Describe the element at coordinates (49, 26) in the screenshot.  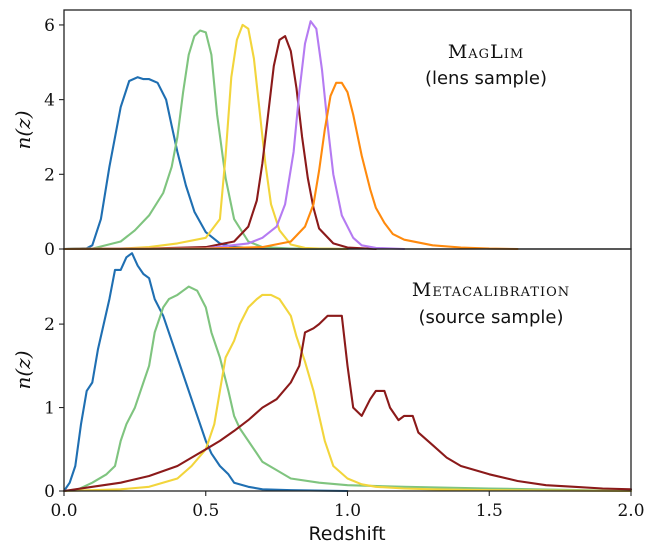
I see `y-tick-label-lens-3: 6` at that location.